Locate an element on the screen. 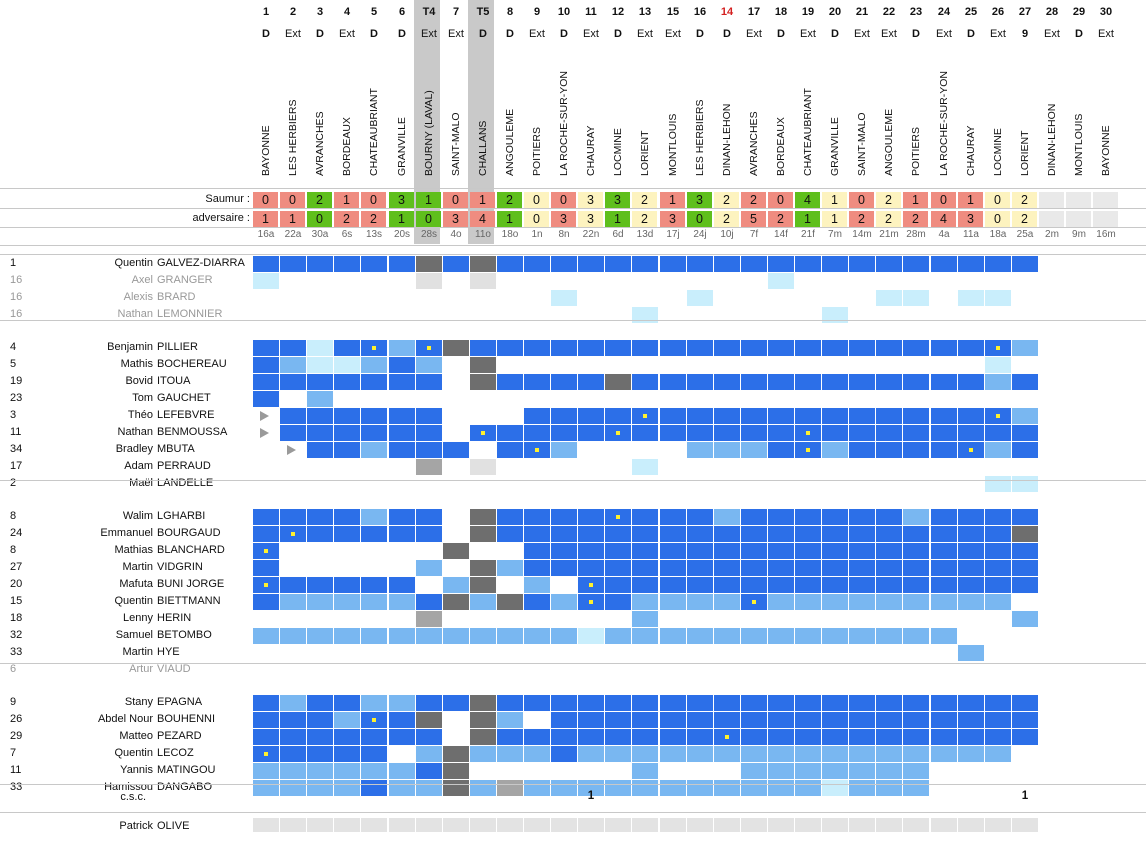 The width and height of the screenshot is (1146, 847). match-date: 16a is located at coordinates (266, 234).